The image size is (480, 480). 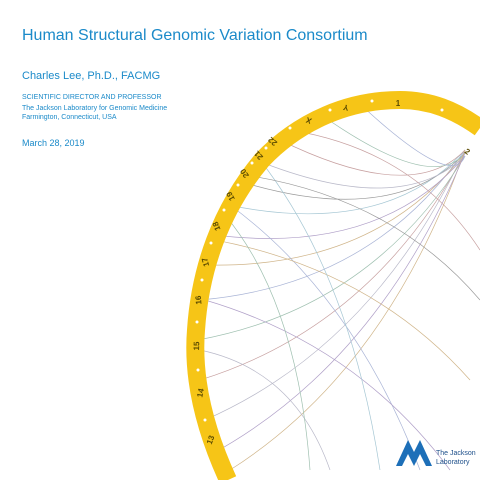 I want to click on role: SCIENTIFIC DIRECTOR AND PROFESSOR, so click(x=92, y=97).